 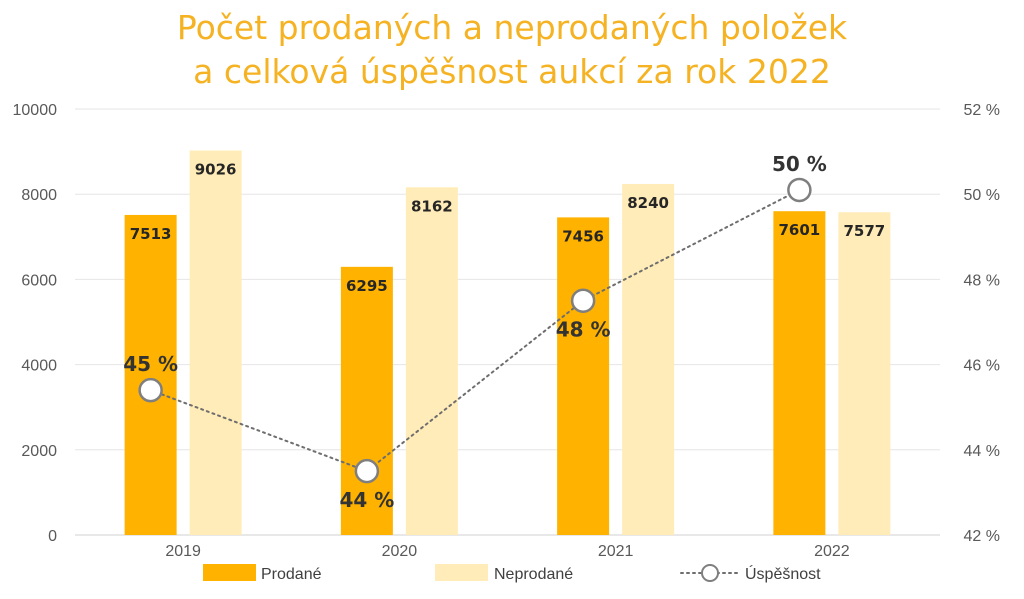 What do you see at coordinates (982, 110) in the screenshot?
I see `right-tick-label: 52 %` at bounding box center [982, 110].